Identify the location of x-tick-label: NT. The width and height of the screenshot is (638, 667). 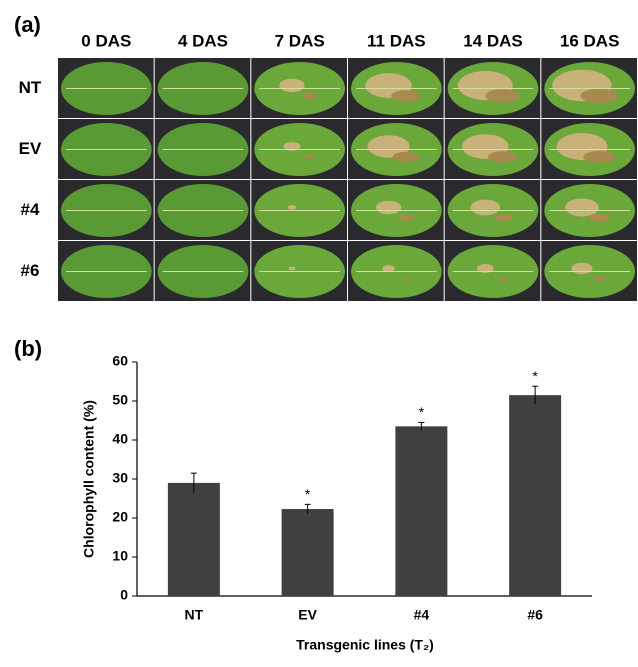
(194, 615).